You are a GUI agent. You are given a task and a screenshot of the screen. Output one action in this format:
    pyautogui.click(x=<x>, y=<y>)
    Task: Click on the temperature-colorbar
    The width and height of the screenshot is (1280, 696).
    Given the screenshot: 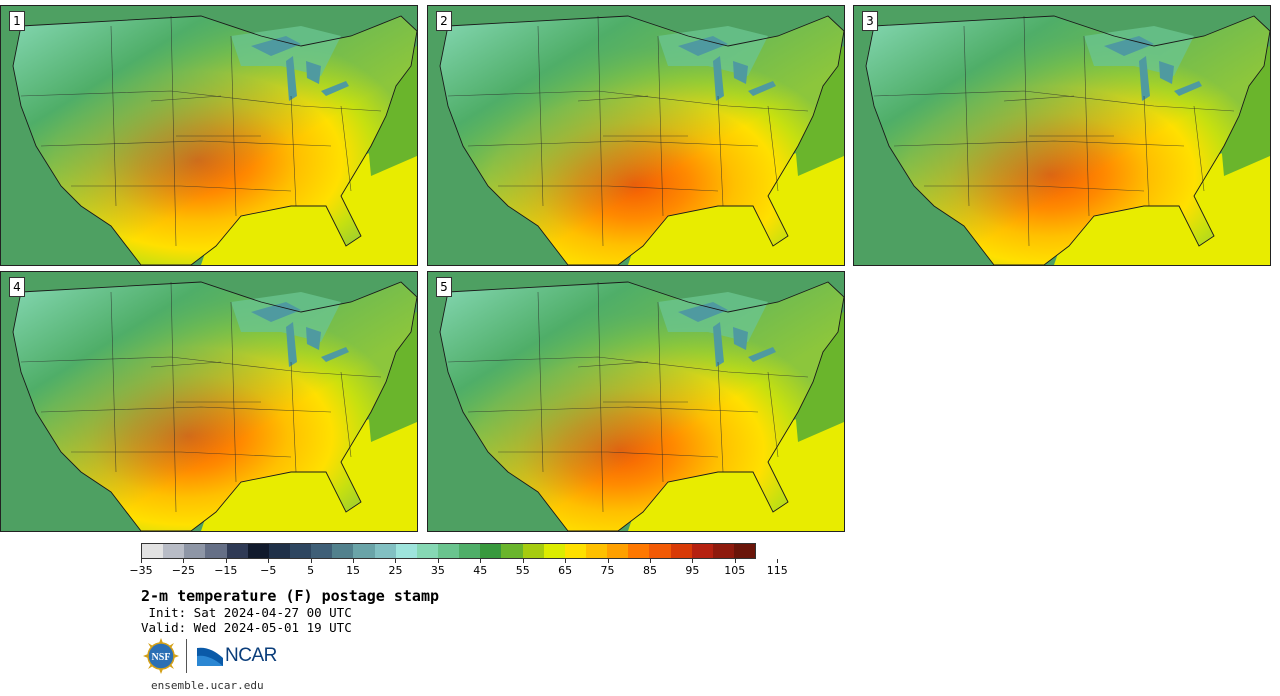 What is the action you would take?
    pyautogui.click(x=448, y=551)
    